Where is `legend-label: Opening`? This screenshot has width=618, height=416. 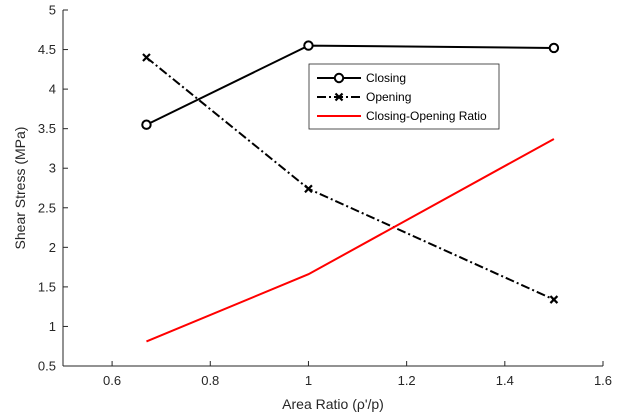 legend-label: Opening is located at coordinates (388, 97).